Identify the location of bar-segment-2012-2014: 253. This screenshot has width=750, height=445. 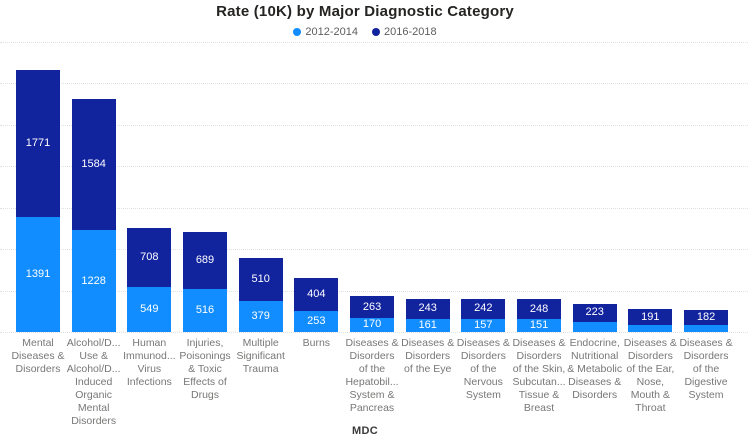
(316, 321).